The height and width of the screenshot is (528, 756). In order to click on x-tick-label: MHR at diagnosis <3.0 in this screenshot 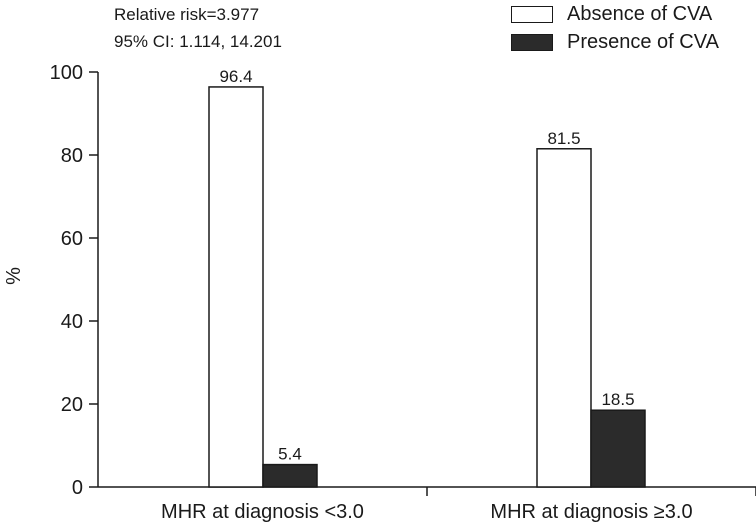, I will do `click(262, 512)`.